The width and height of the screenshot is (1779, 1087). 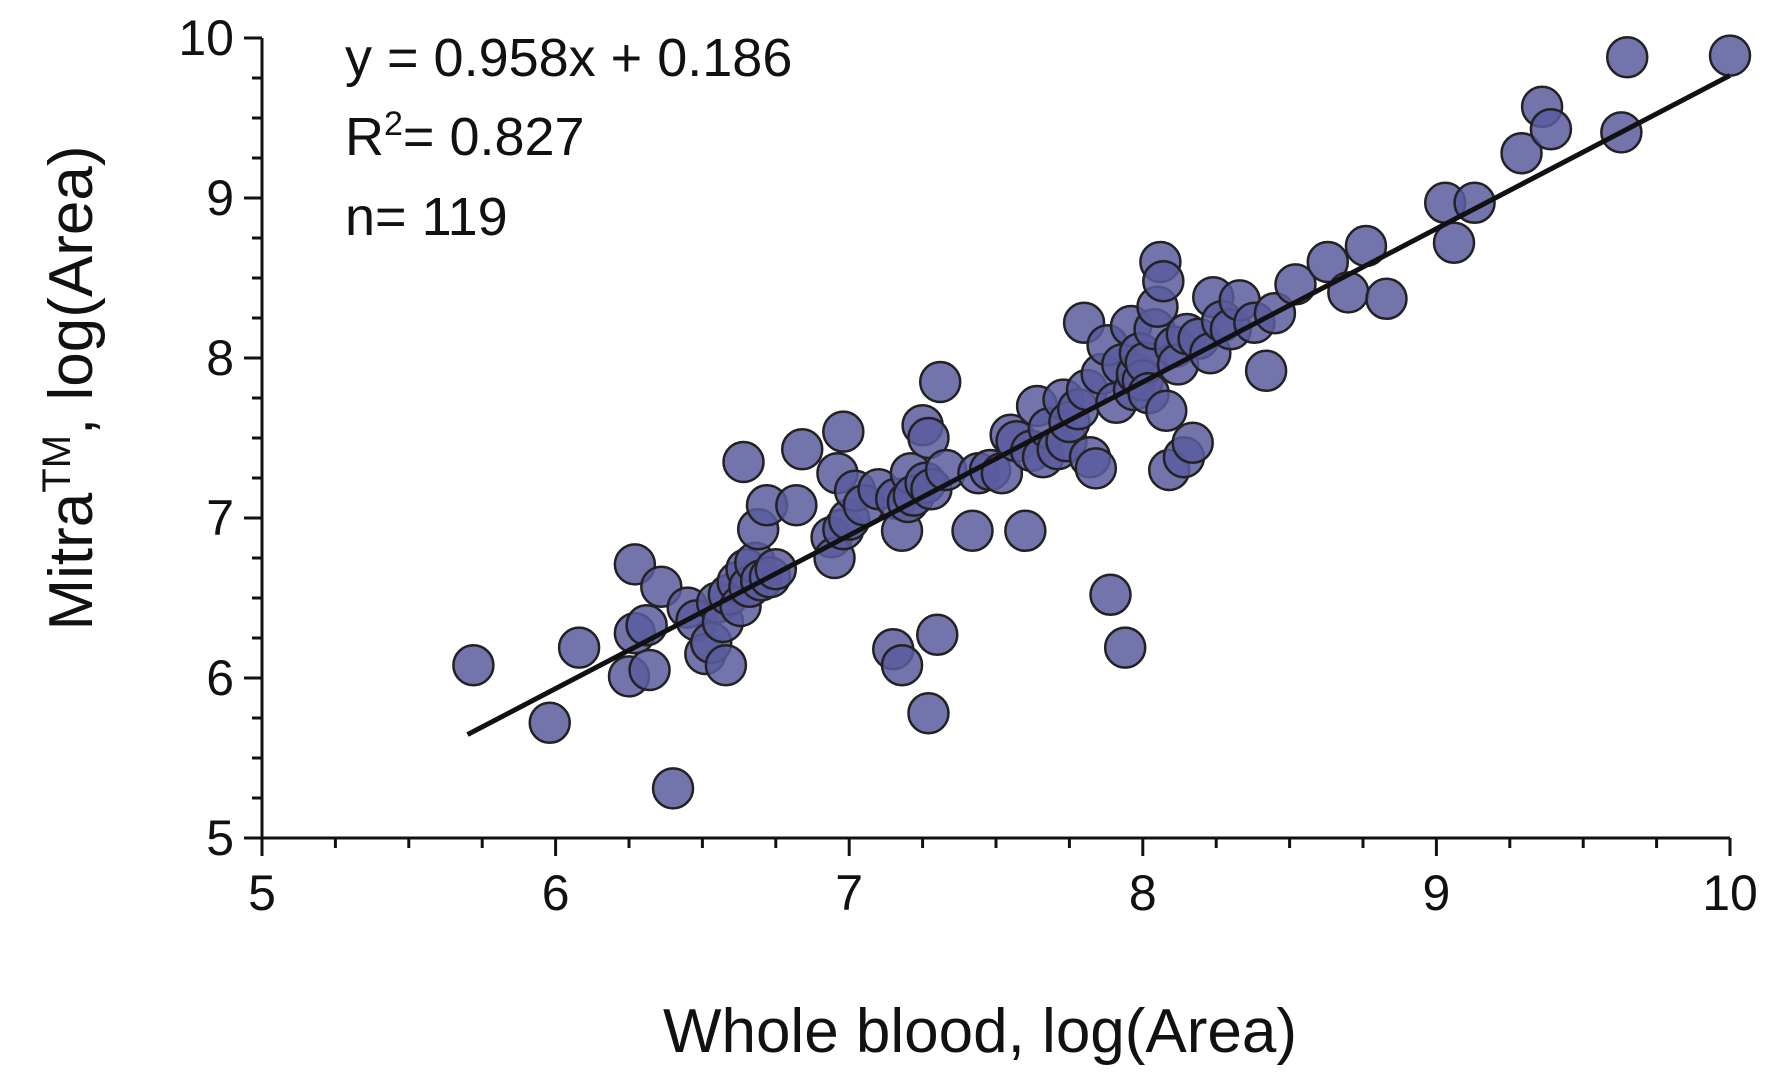 What do you see at coordinates (426, 217) in the screenshot?
I see `sample-size-label: n= 119` at bounding box center [426, 217].